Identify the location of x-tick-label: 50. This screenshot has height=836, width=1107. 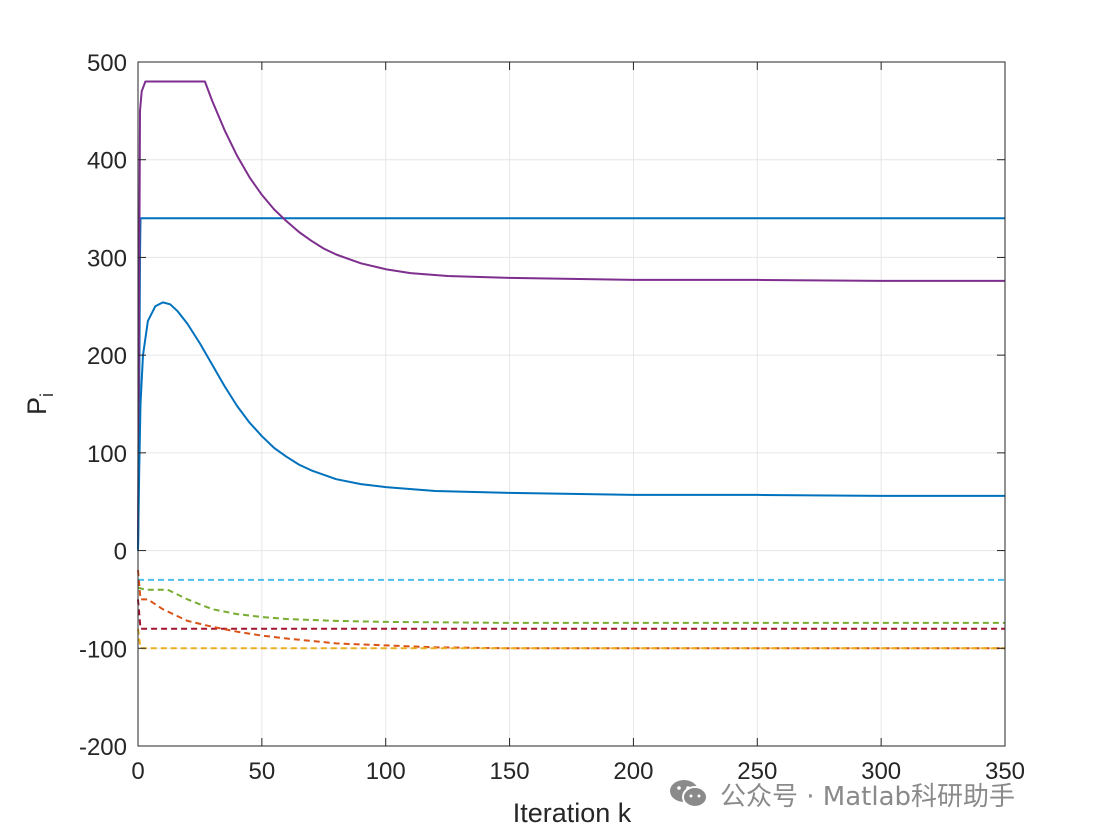
(262, 771).